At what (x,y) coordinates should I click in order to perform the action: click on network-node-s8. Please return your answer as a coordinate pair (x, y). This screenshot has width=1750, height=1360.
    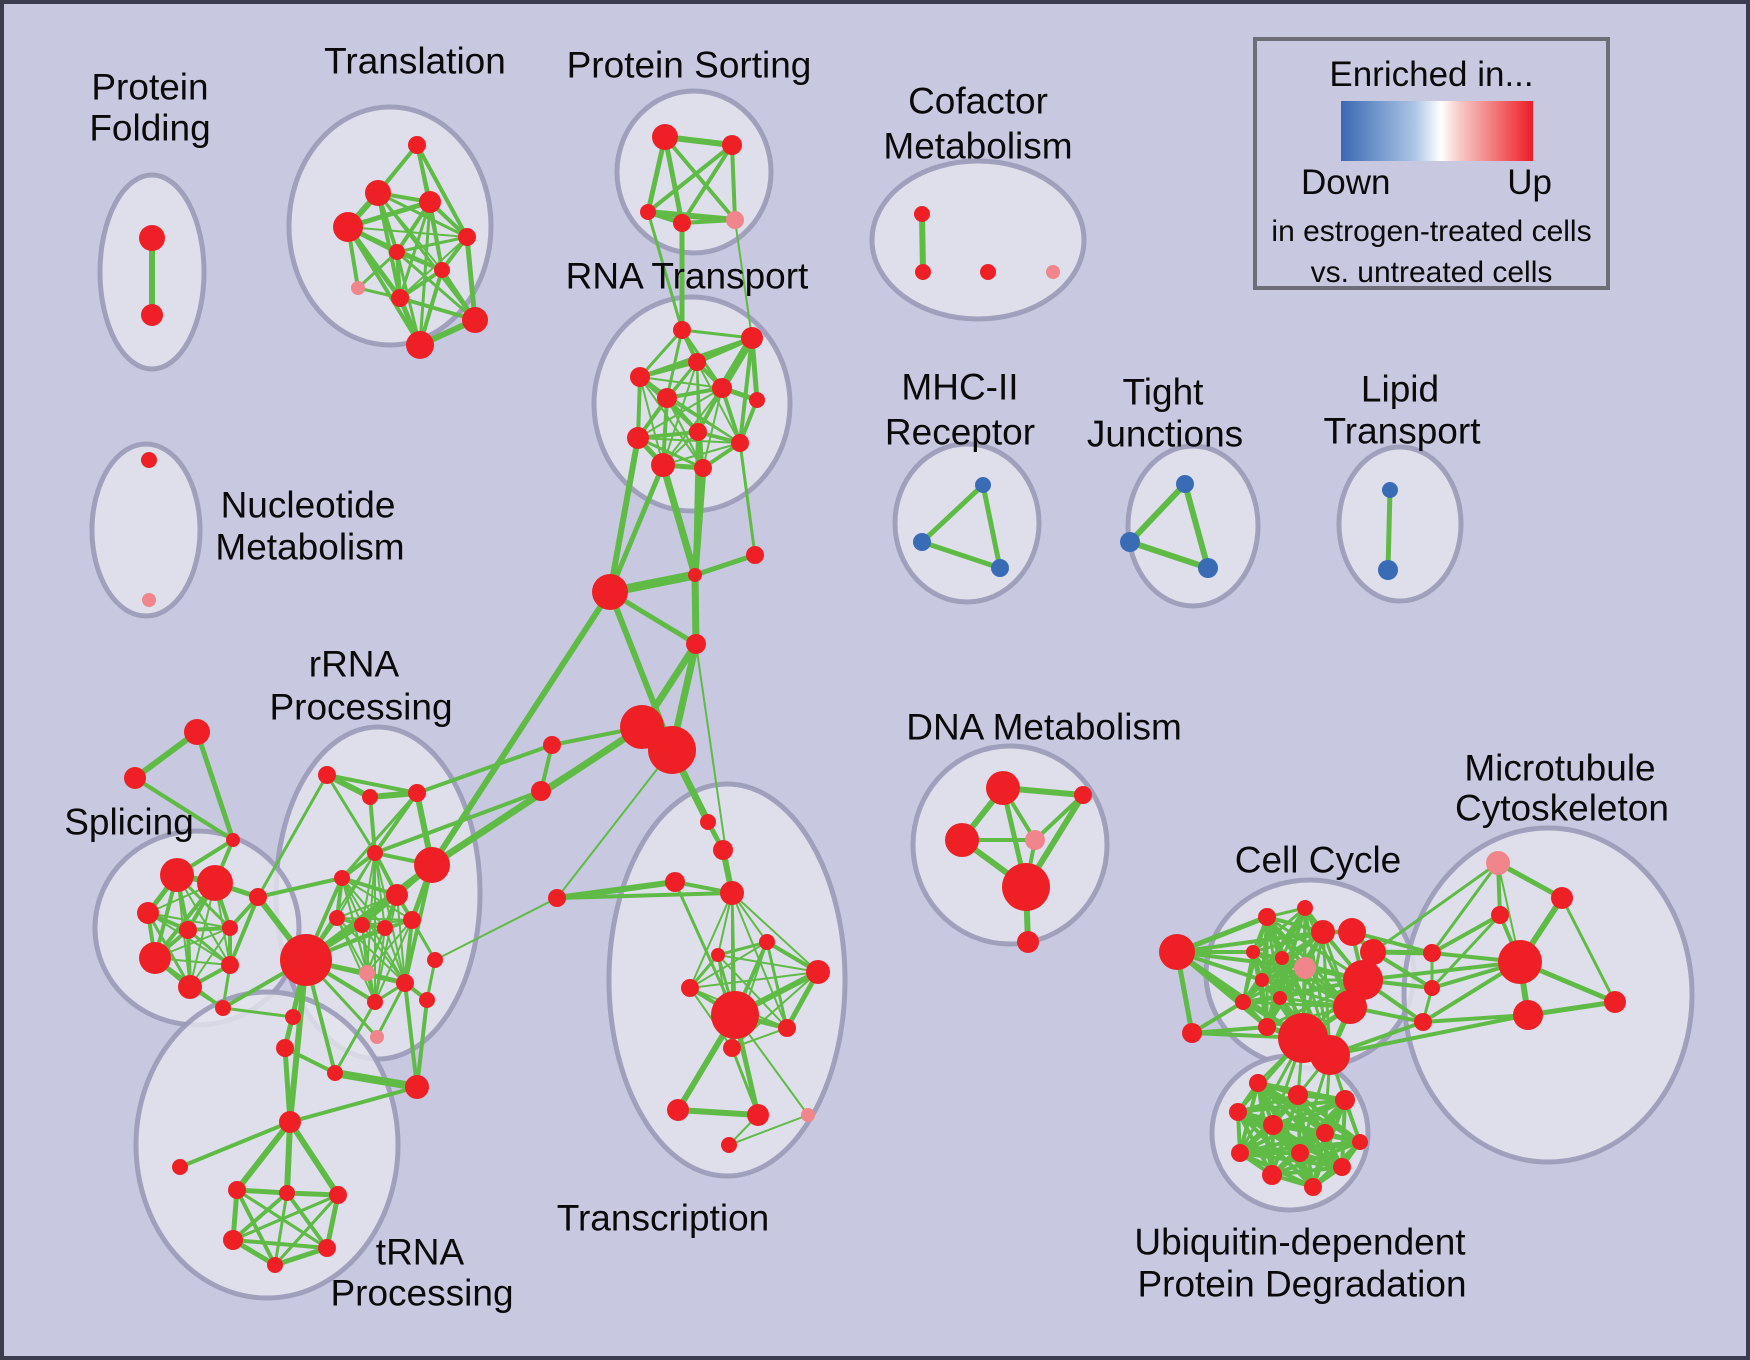
    Looking at the image, I should click on (230, 965).